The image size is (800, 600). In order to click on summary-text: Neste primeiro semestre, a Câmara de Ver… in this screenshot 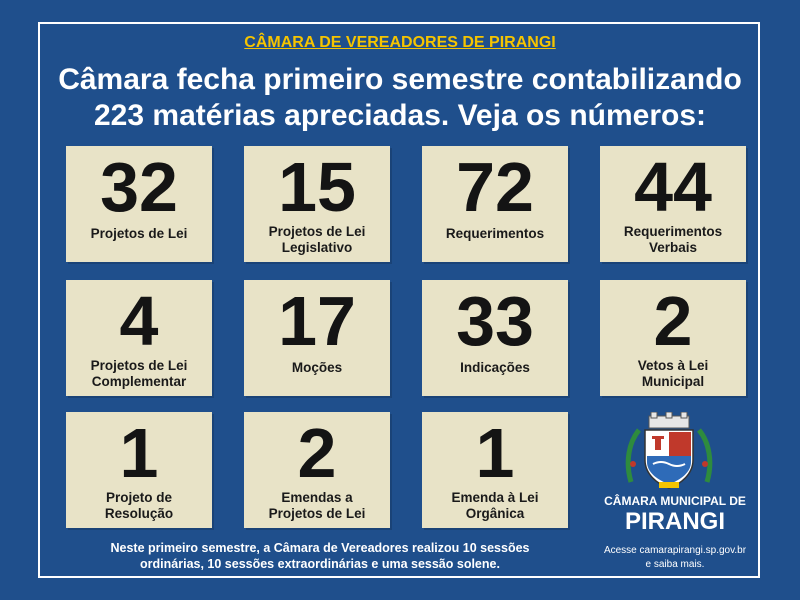, I will do `click(320, 556)`.